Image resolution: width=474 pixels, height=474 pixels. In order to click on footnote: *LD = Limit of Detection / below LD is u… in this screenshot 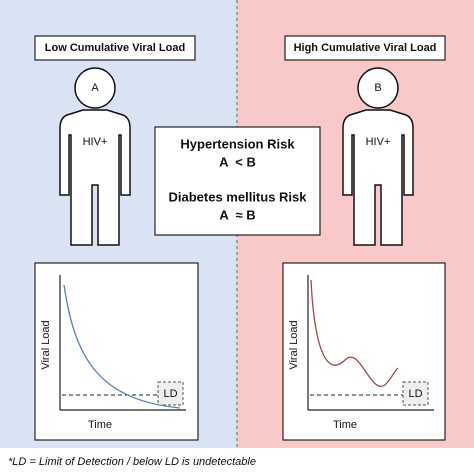, I will do `click(132, 462)`.